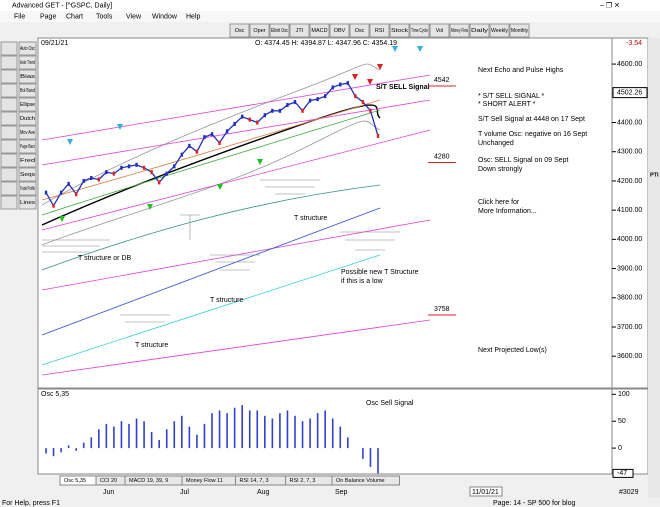 This screenshot has width=660, height=507. Describe the element at coordinates (610, 5) in the screenshot. I see `window-controls: – ❐ ✕` at that location.